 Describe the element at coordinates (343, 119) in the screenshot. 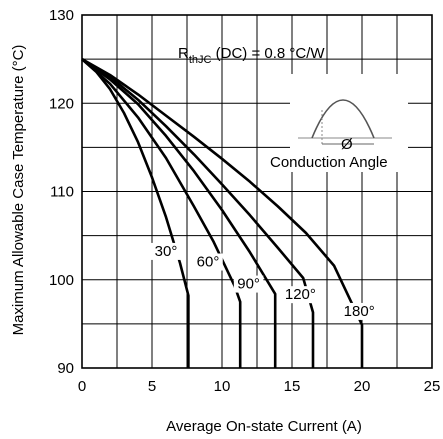

I see `half-sine-waveform` at that location.